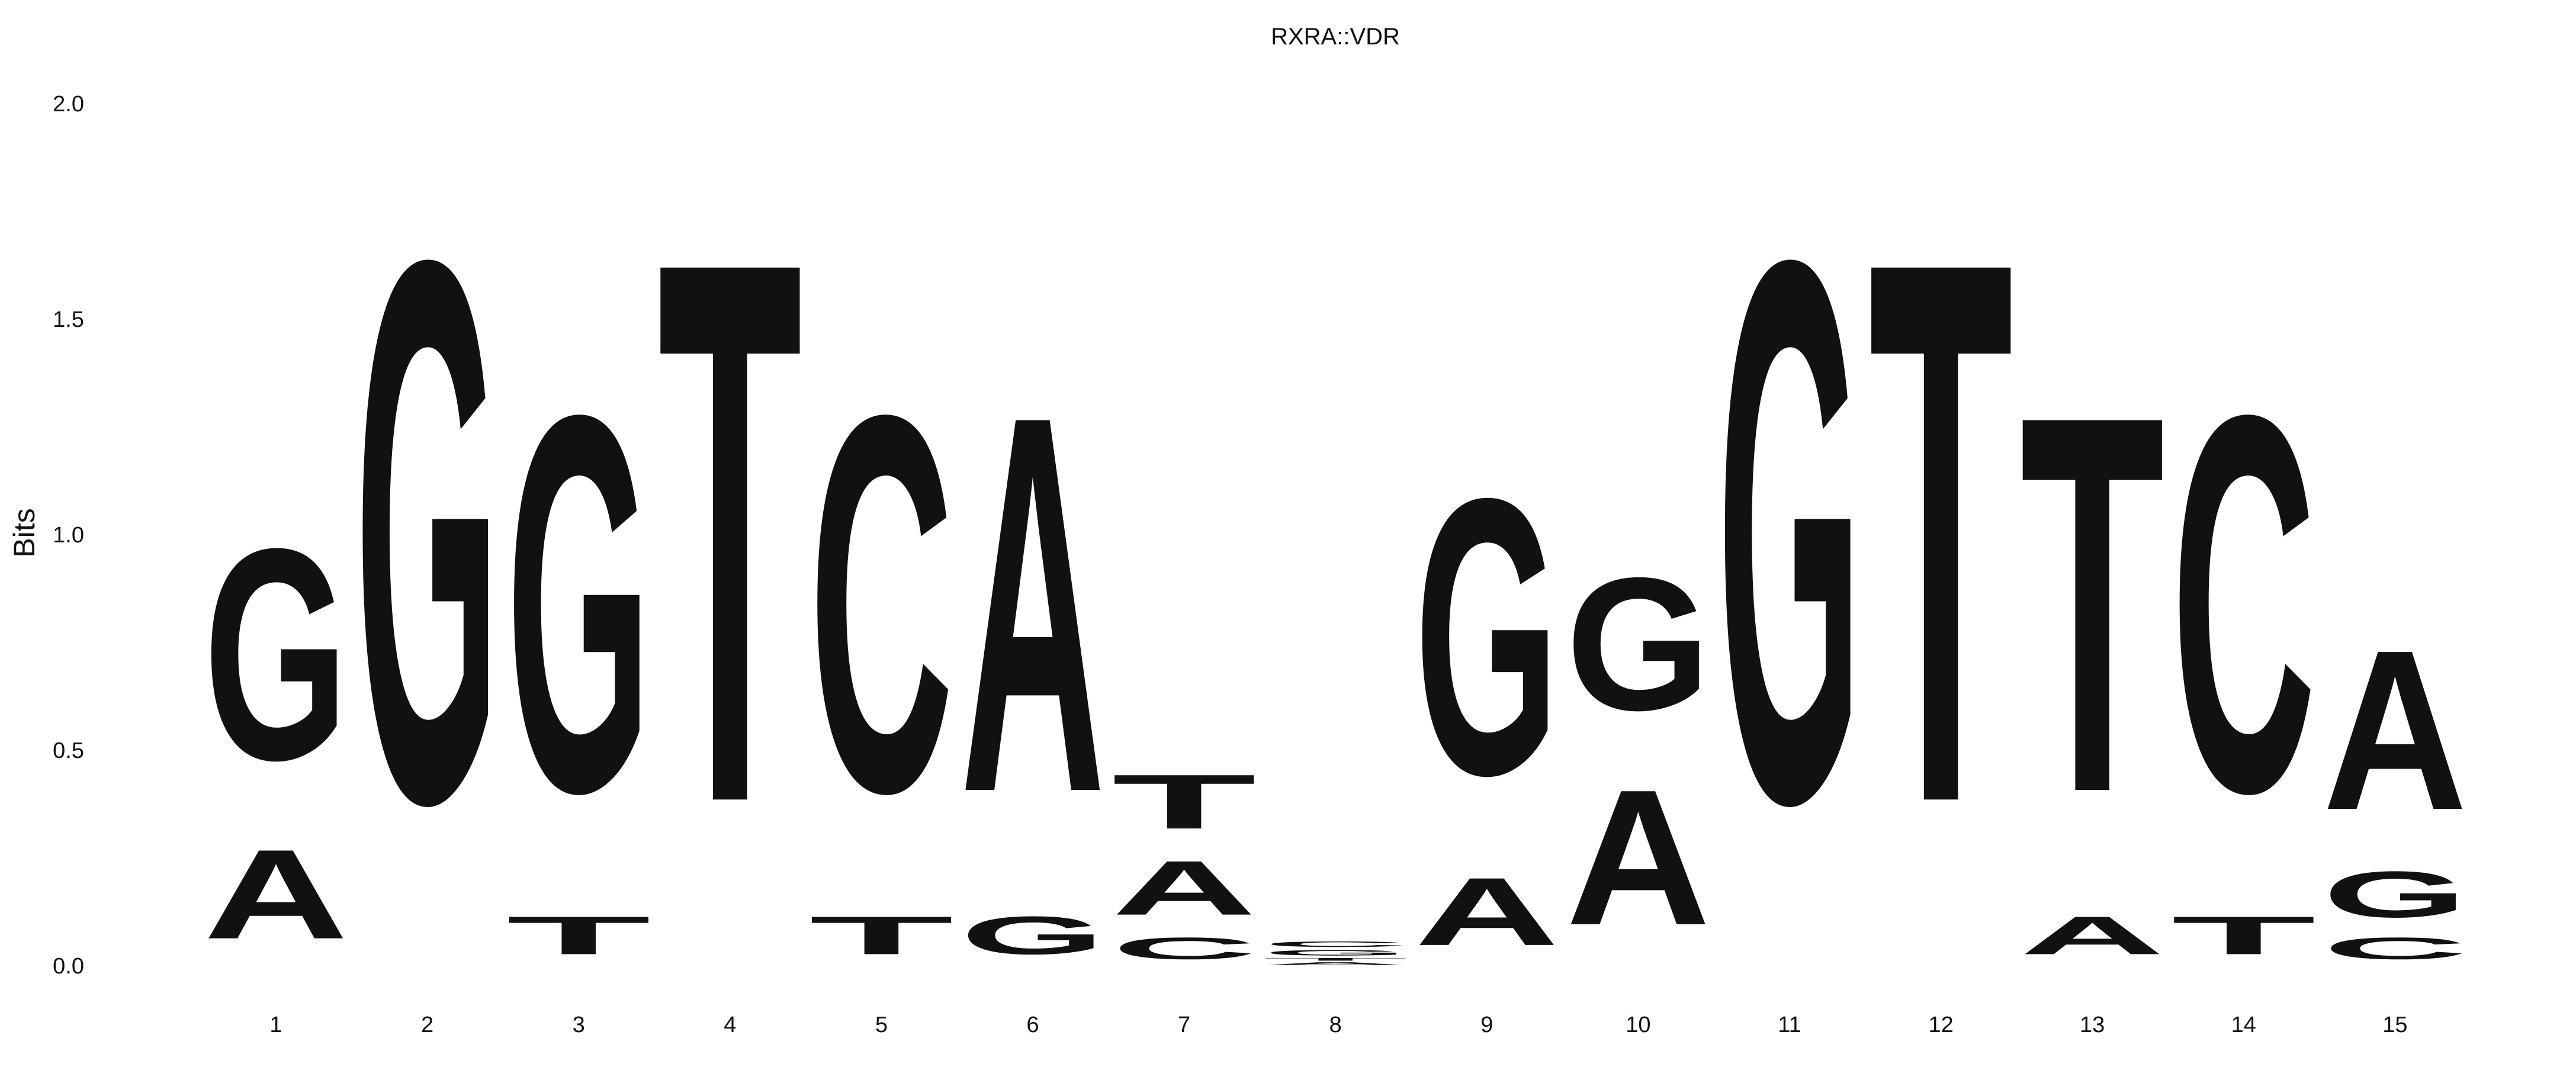 This screenshot has width=2576, height=1083. I want to click on x-tick-label: 10, so click(1638, 1025).